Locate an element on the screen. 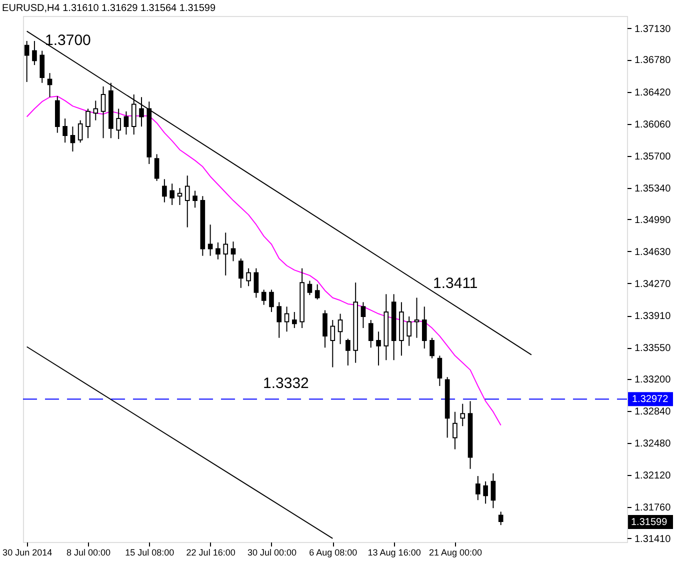  x-tick-label: 30 Jul 00:00 is located at coordinates (272, 553).